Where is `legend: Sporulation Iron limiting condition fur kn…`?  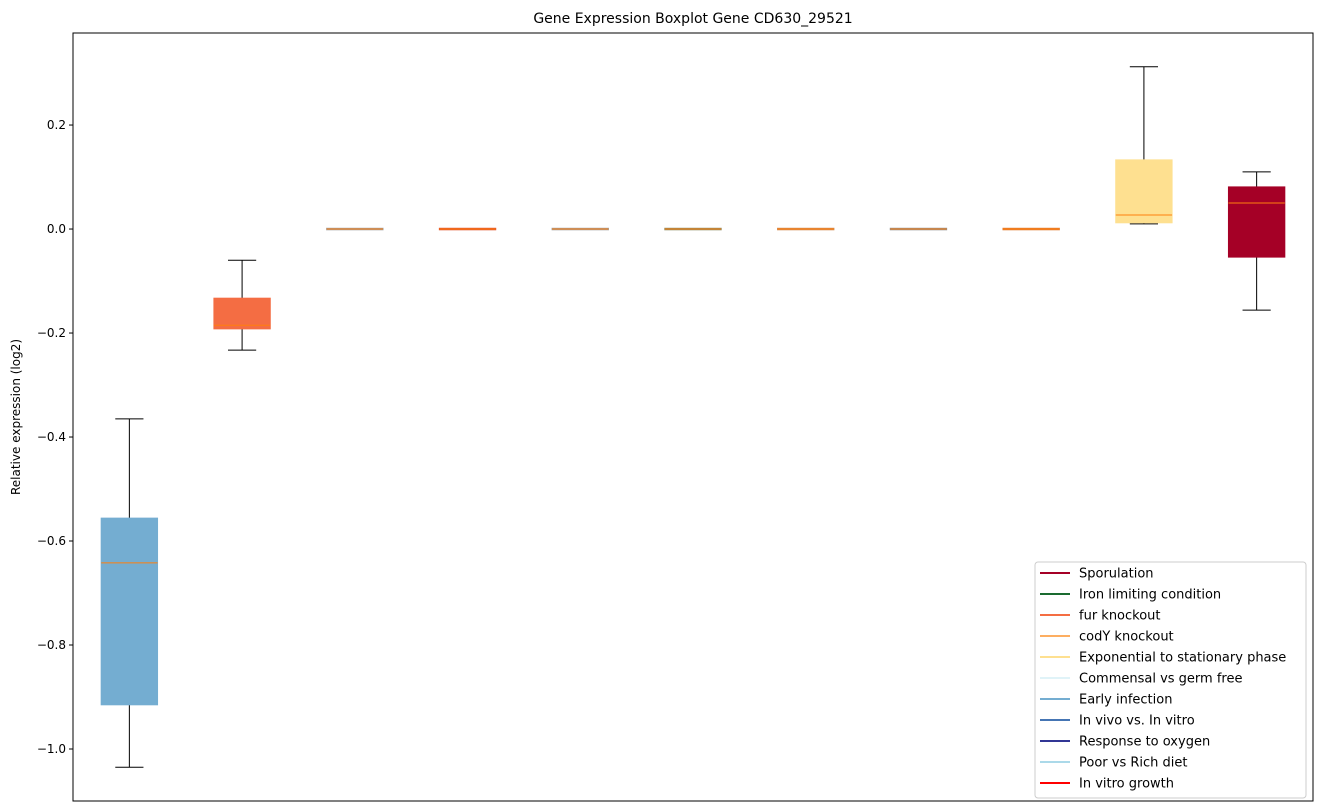
legend: Sporulation Iron limiting condition fur kn… is located at coordinates (1170, 680).